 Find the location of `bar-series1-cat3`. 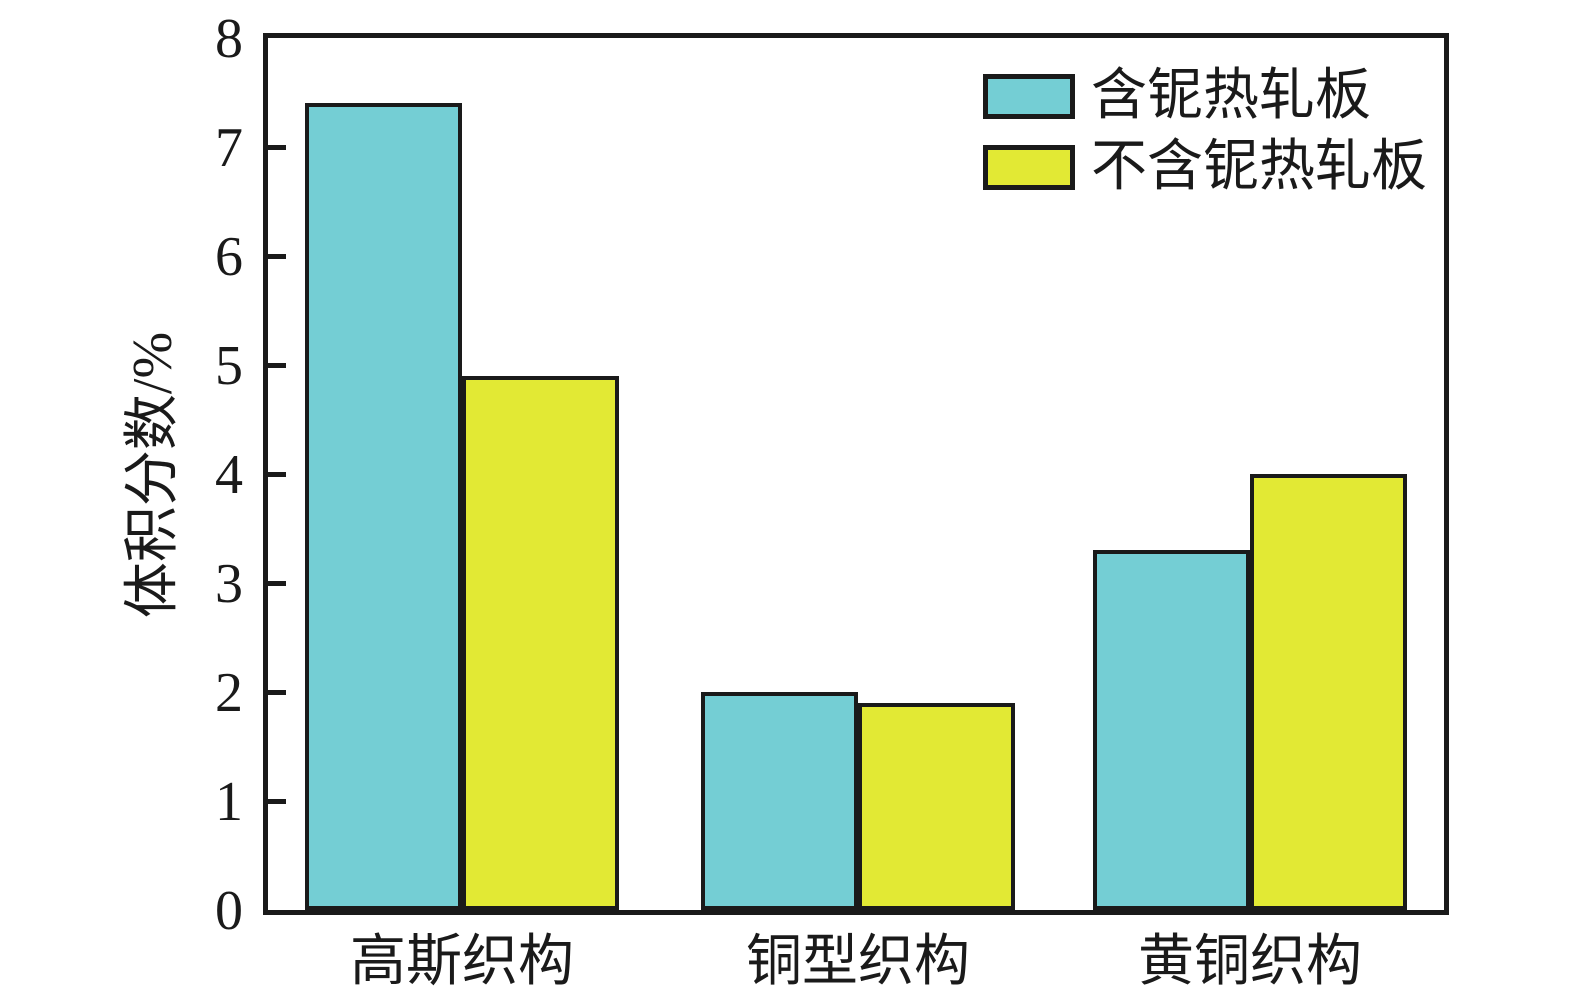

bar-series1-cat3 is located at coordinates (1171, 730).